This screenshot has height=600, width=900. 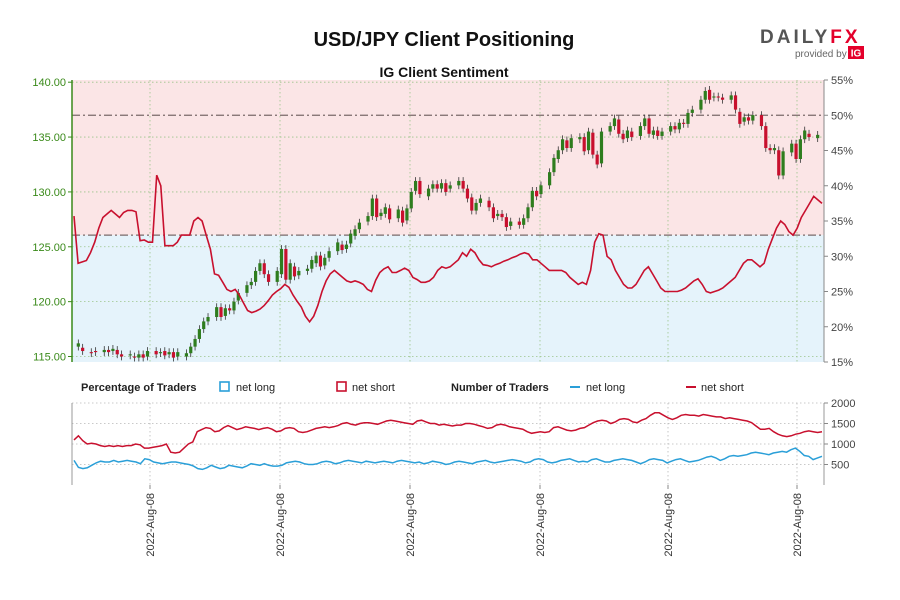 I want to click on left-tick-label: 120.00, so click(x=49, y=303).